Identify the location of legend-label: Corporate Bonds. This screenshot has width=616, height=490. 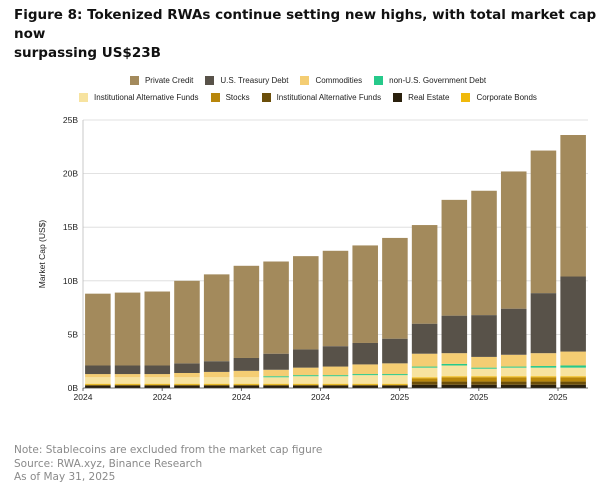
(506, 97).